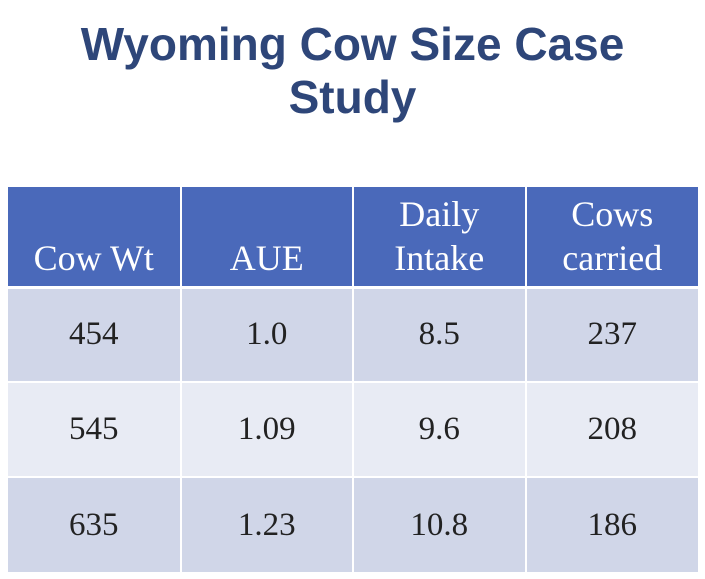  Describe the element at coordinates (266, 257) in the screenshot. I see `header-aue-line-2: AUE` at that location.